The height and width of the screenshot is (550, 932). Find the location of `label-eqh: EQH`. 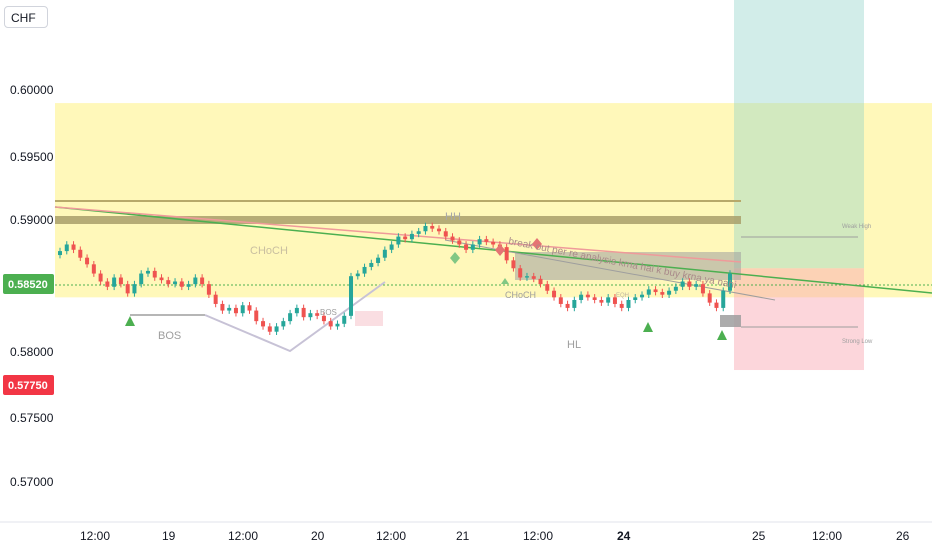

label-eqh: EQH is located at coordinates (622, 296).